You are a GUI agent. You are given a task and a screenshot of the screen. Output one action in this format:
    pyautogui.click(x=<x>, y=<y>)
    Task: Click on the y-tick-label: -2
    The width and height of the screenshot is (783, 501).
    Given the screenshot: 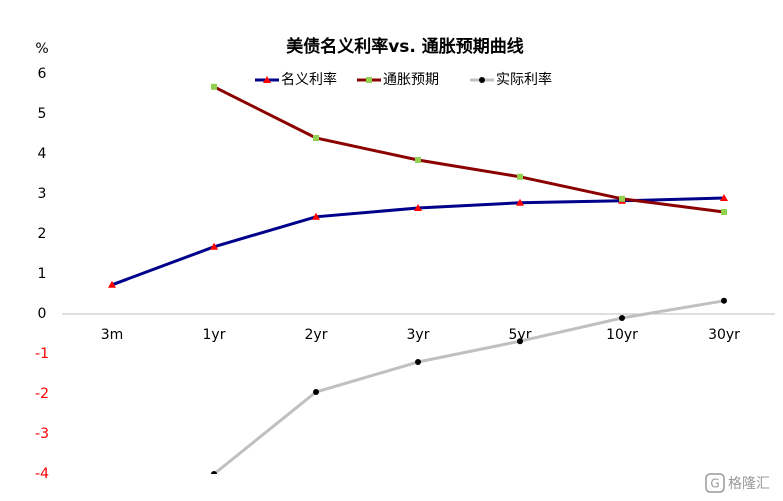 What is the action you would take?
    pyautogui.click(x=42, y=394)
    